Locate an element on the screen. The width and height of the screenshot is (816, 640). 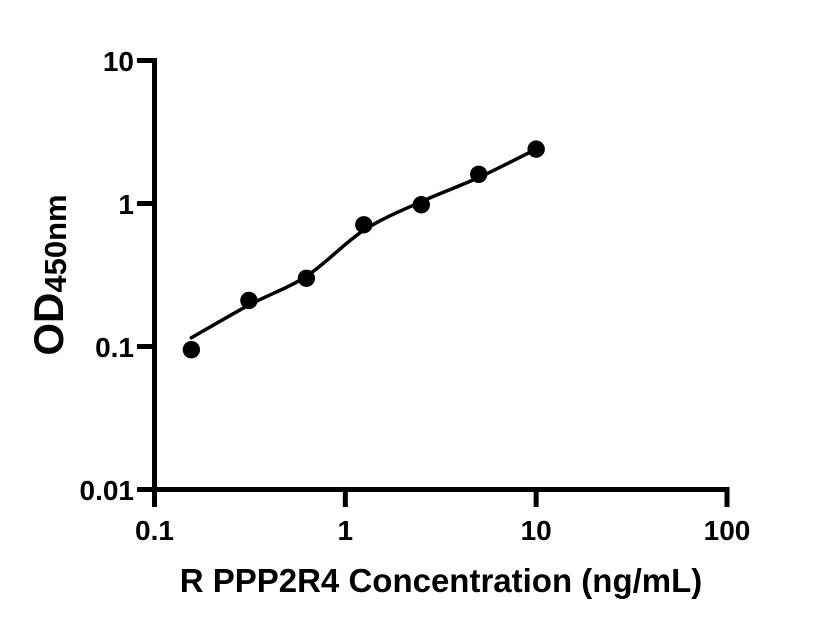
y-axis-title-sub: 450nm is located at coordinates (55, 243).